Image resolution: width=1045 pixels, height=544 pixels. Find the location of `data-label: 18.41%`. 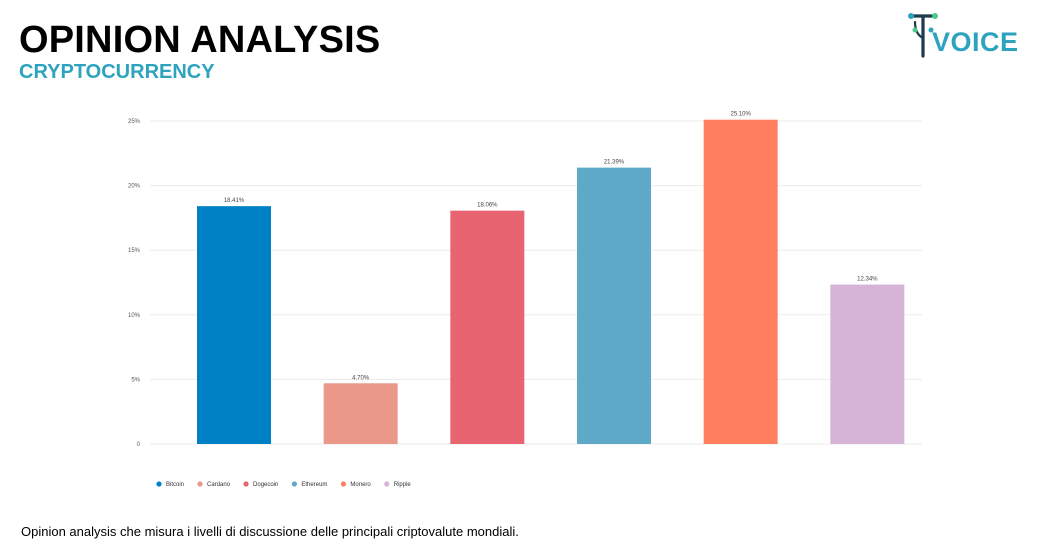

data-label: 18.41% is located at coordinates (234, 201).